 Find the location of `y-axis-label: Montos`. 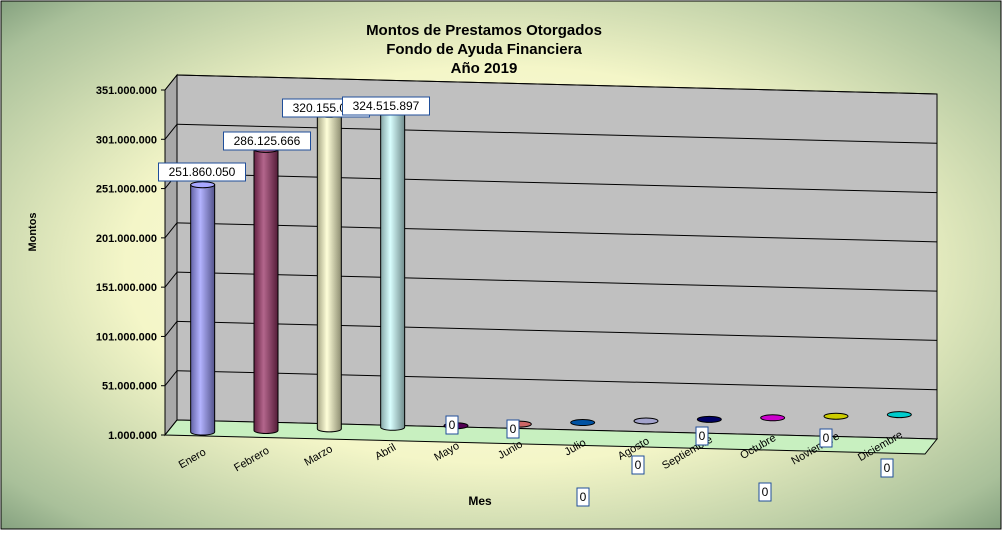

y-axis-label: Montos is located at coordinates (33, 231).